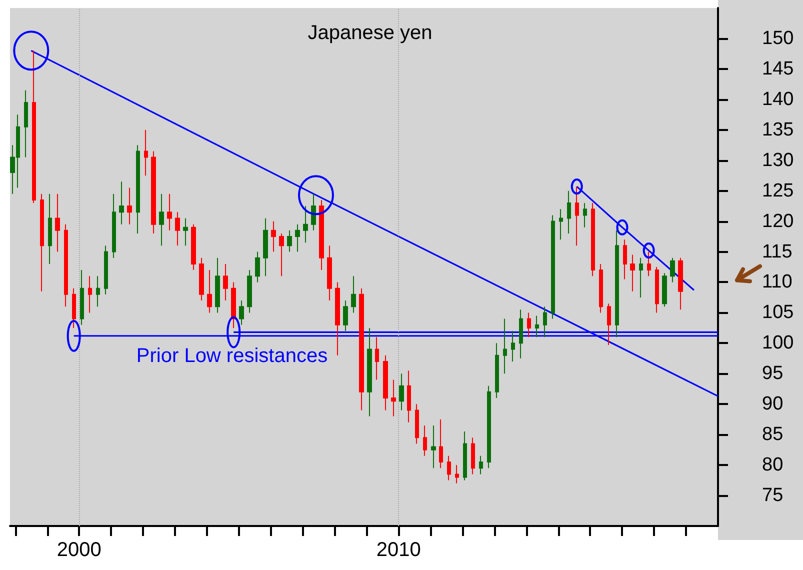 This screenshot has width=803, height=570. I want to click on y-tick-label: 105, so click(778, 313).